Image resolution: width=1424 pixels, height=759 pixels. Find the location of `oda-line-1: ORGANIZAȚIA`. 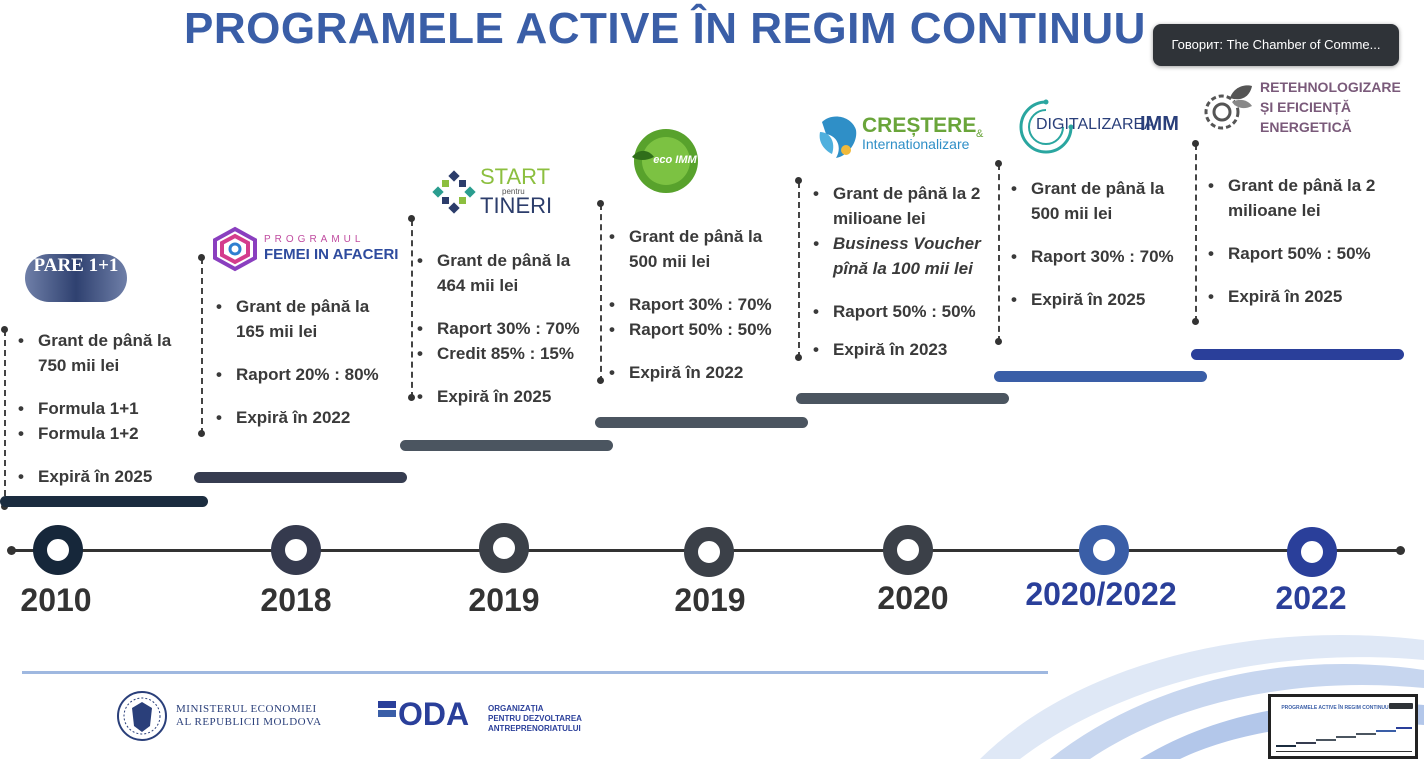

oda-line-1: ORGANIZAȚIA is located at coordinates (516, 708).